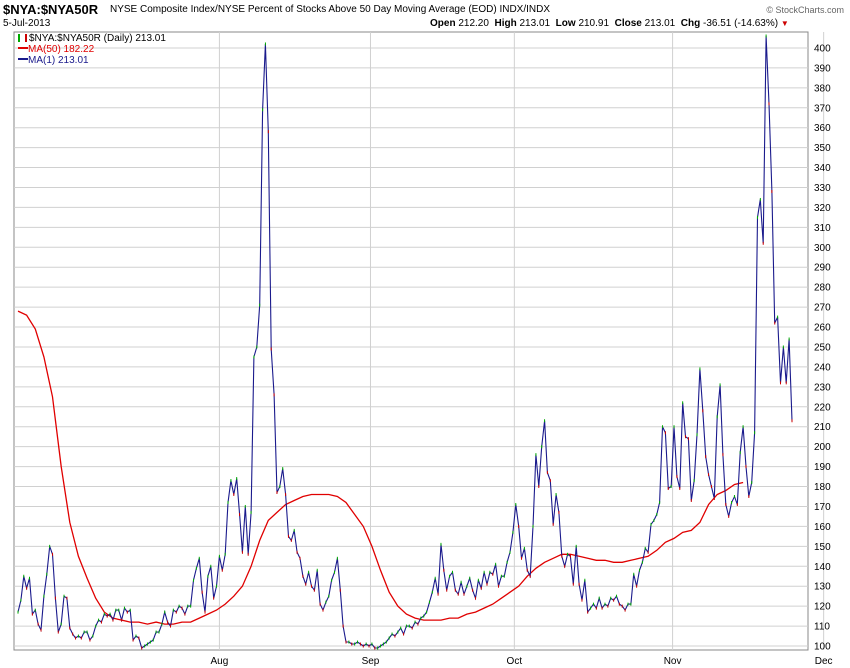 Image resolution: width=850 pixels, height=668 pixels. I want to click on y-tick-label: 140, so click(822, 567).